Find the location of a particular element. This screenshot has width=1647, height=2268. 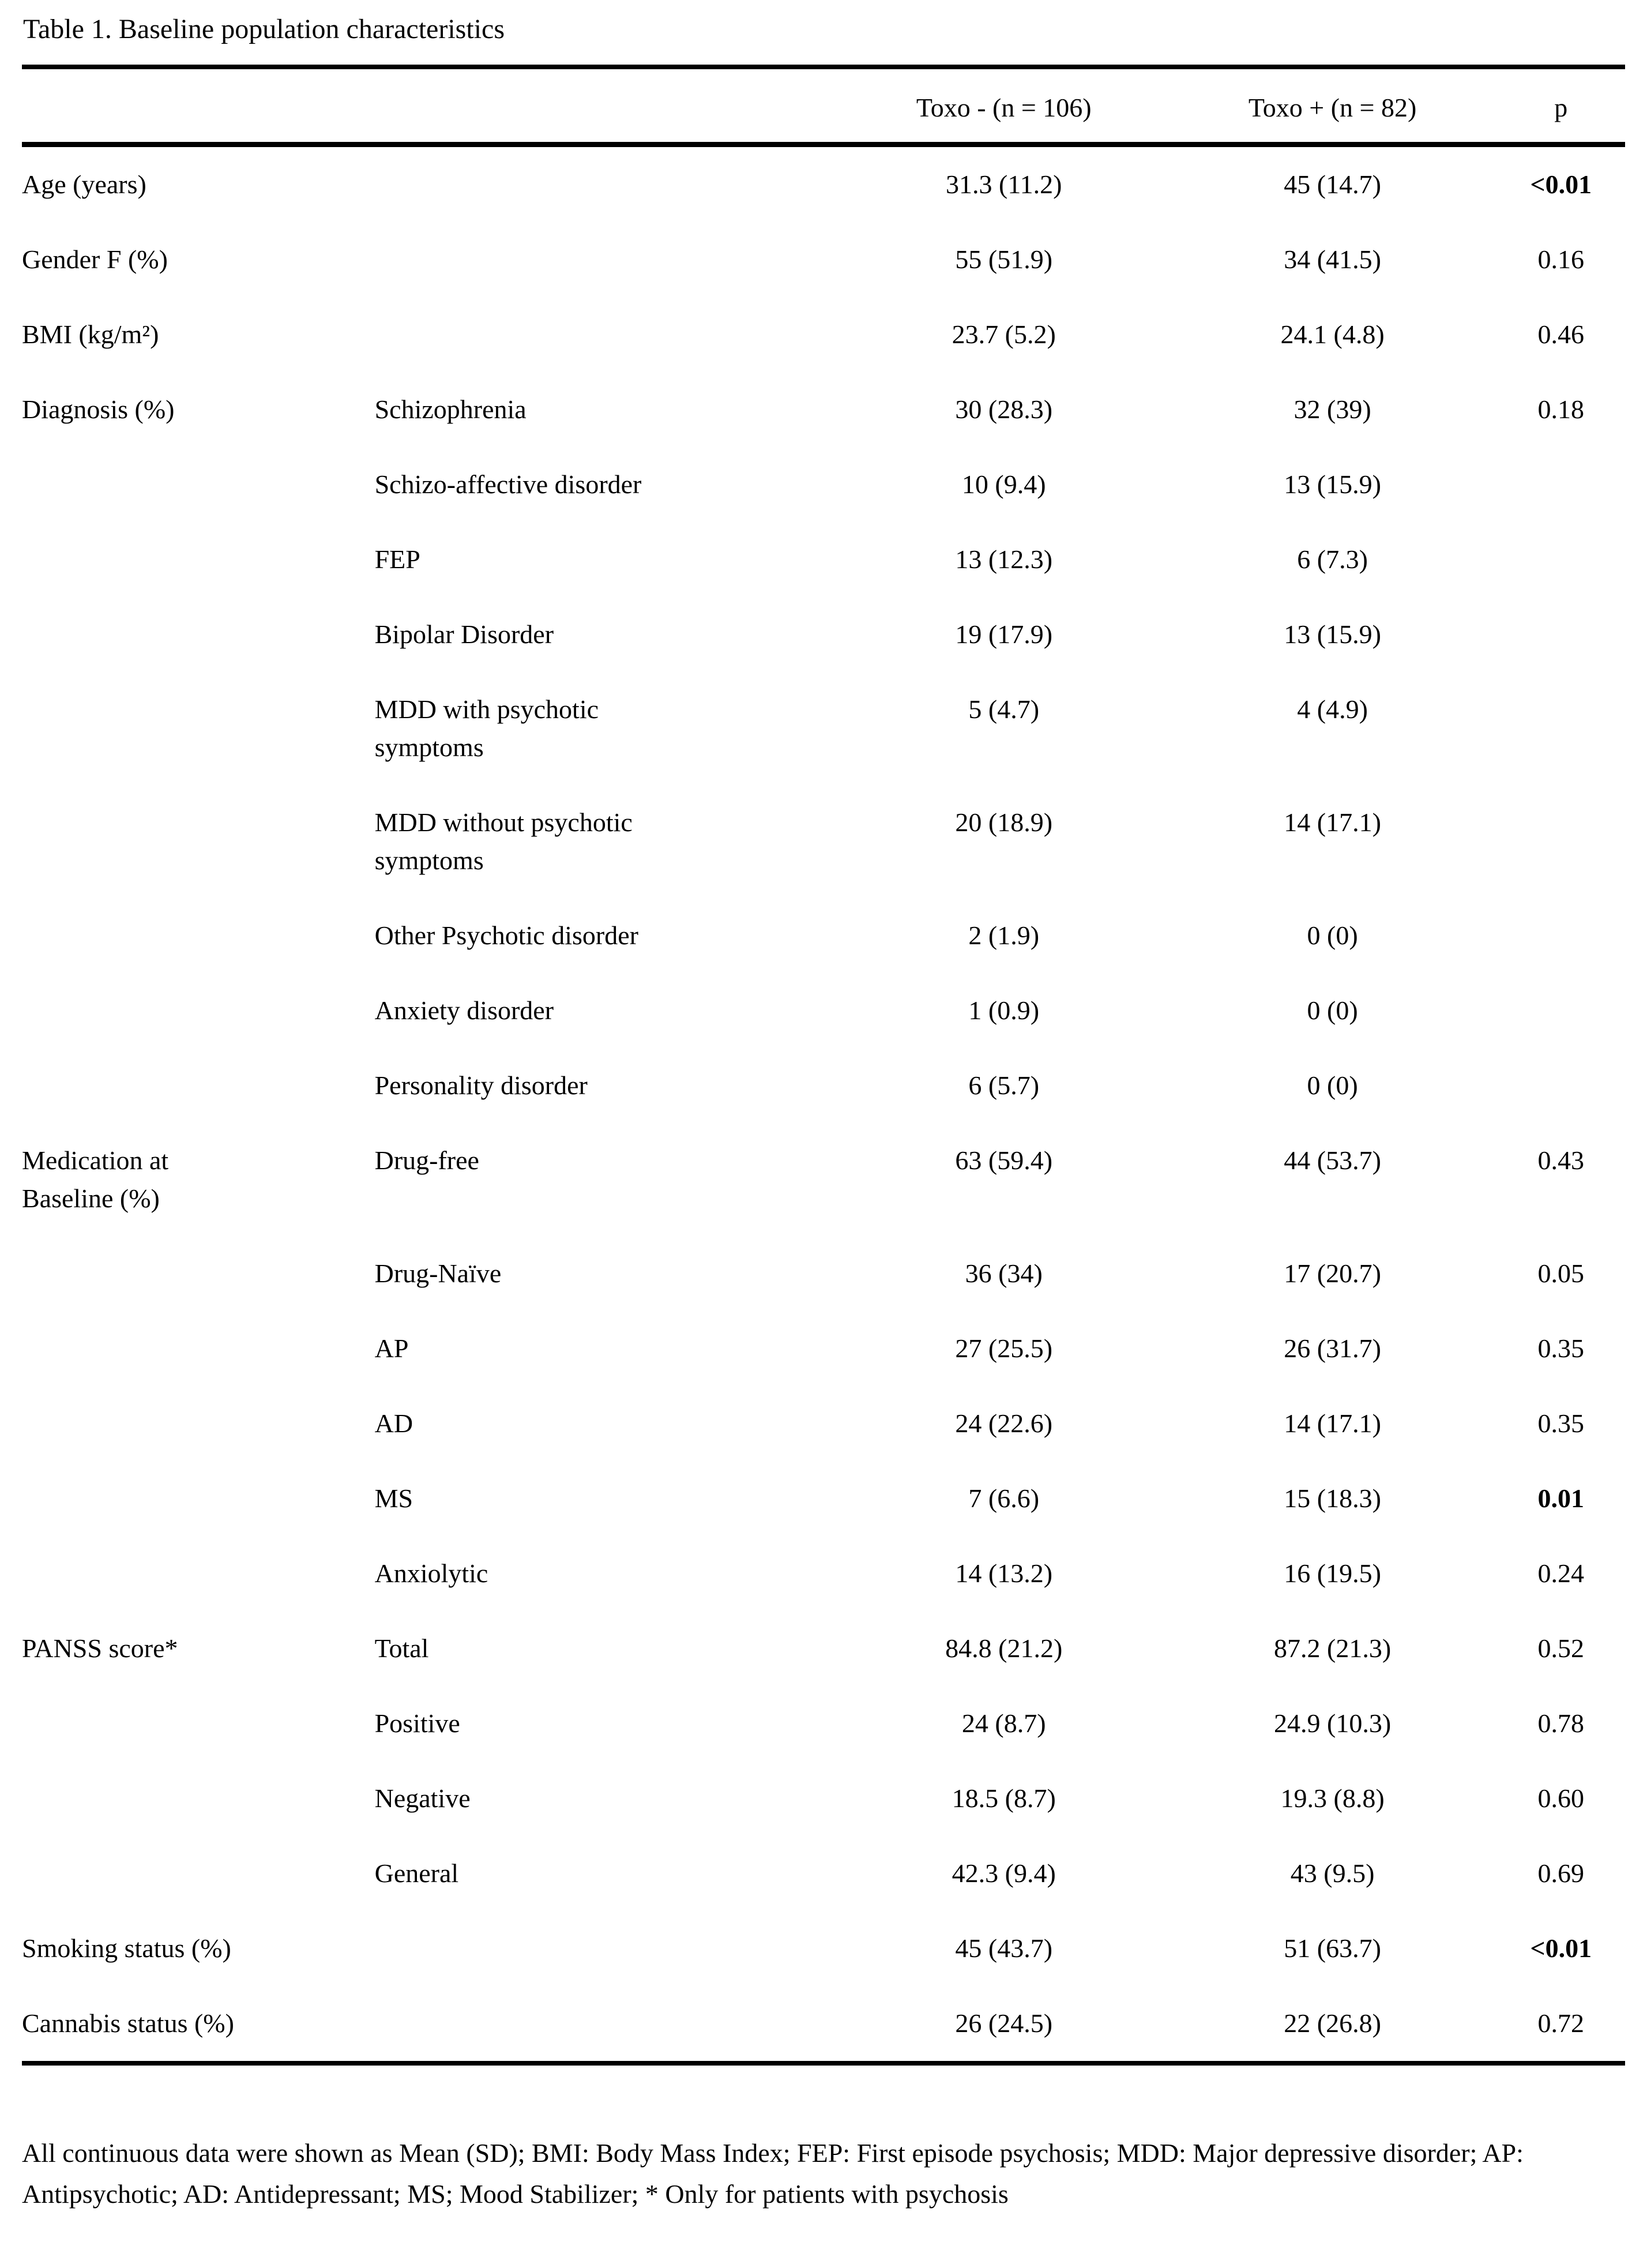

row-sublabel: AD is located at coordinates (393, 1423).